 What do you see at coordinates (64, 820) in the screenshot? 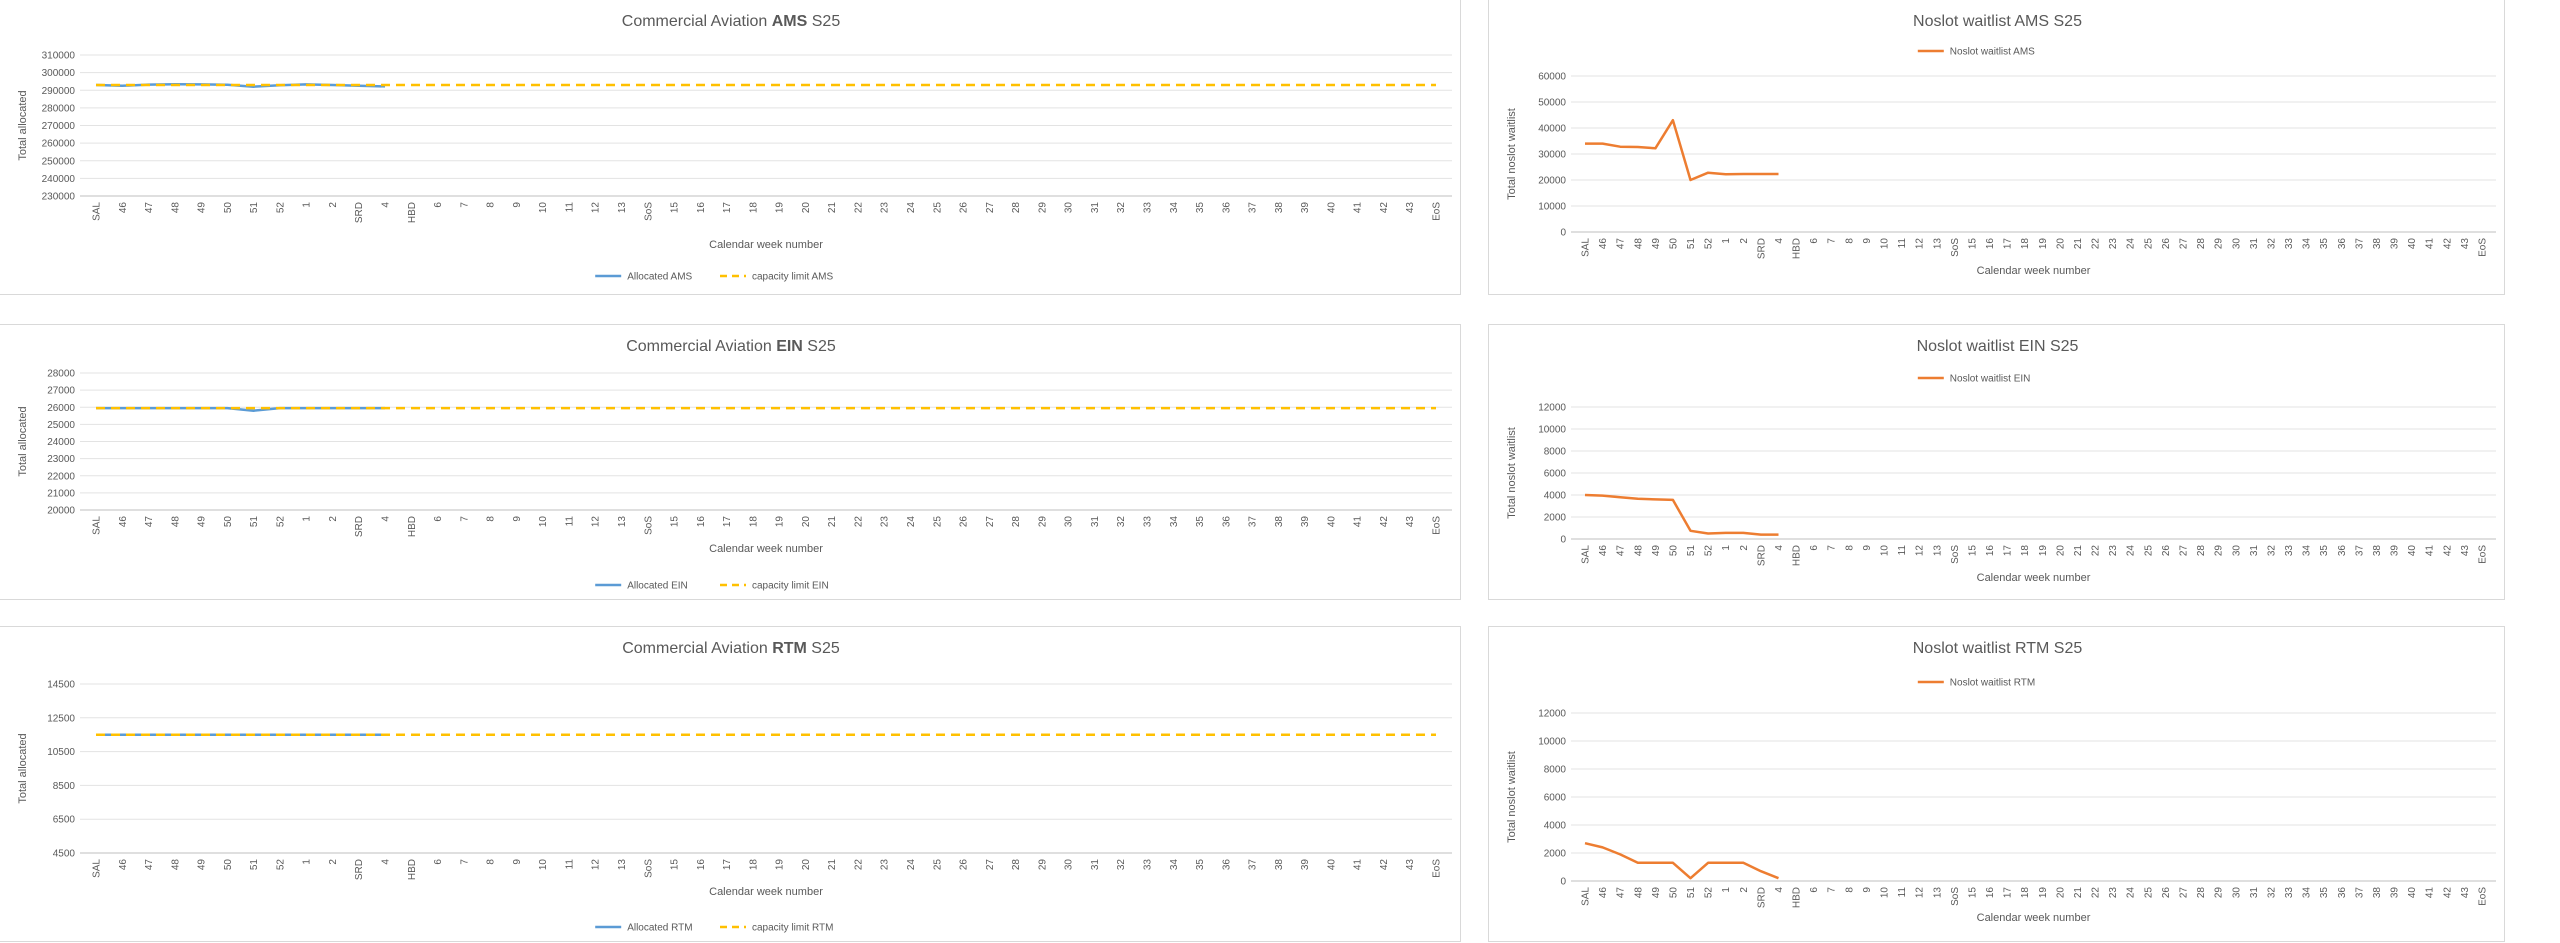
I see `y-tick-label: 6500` at bounding box center [64, 820].